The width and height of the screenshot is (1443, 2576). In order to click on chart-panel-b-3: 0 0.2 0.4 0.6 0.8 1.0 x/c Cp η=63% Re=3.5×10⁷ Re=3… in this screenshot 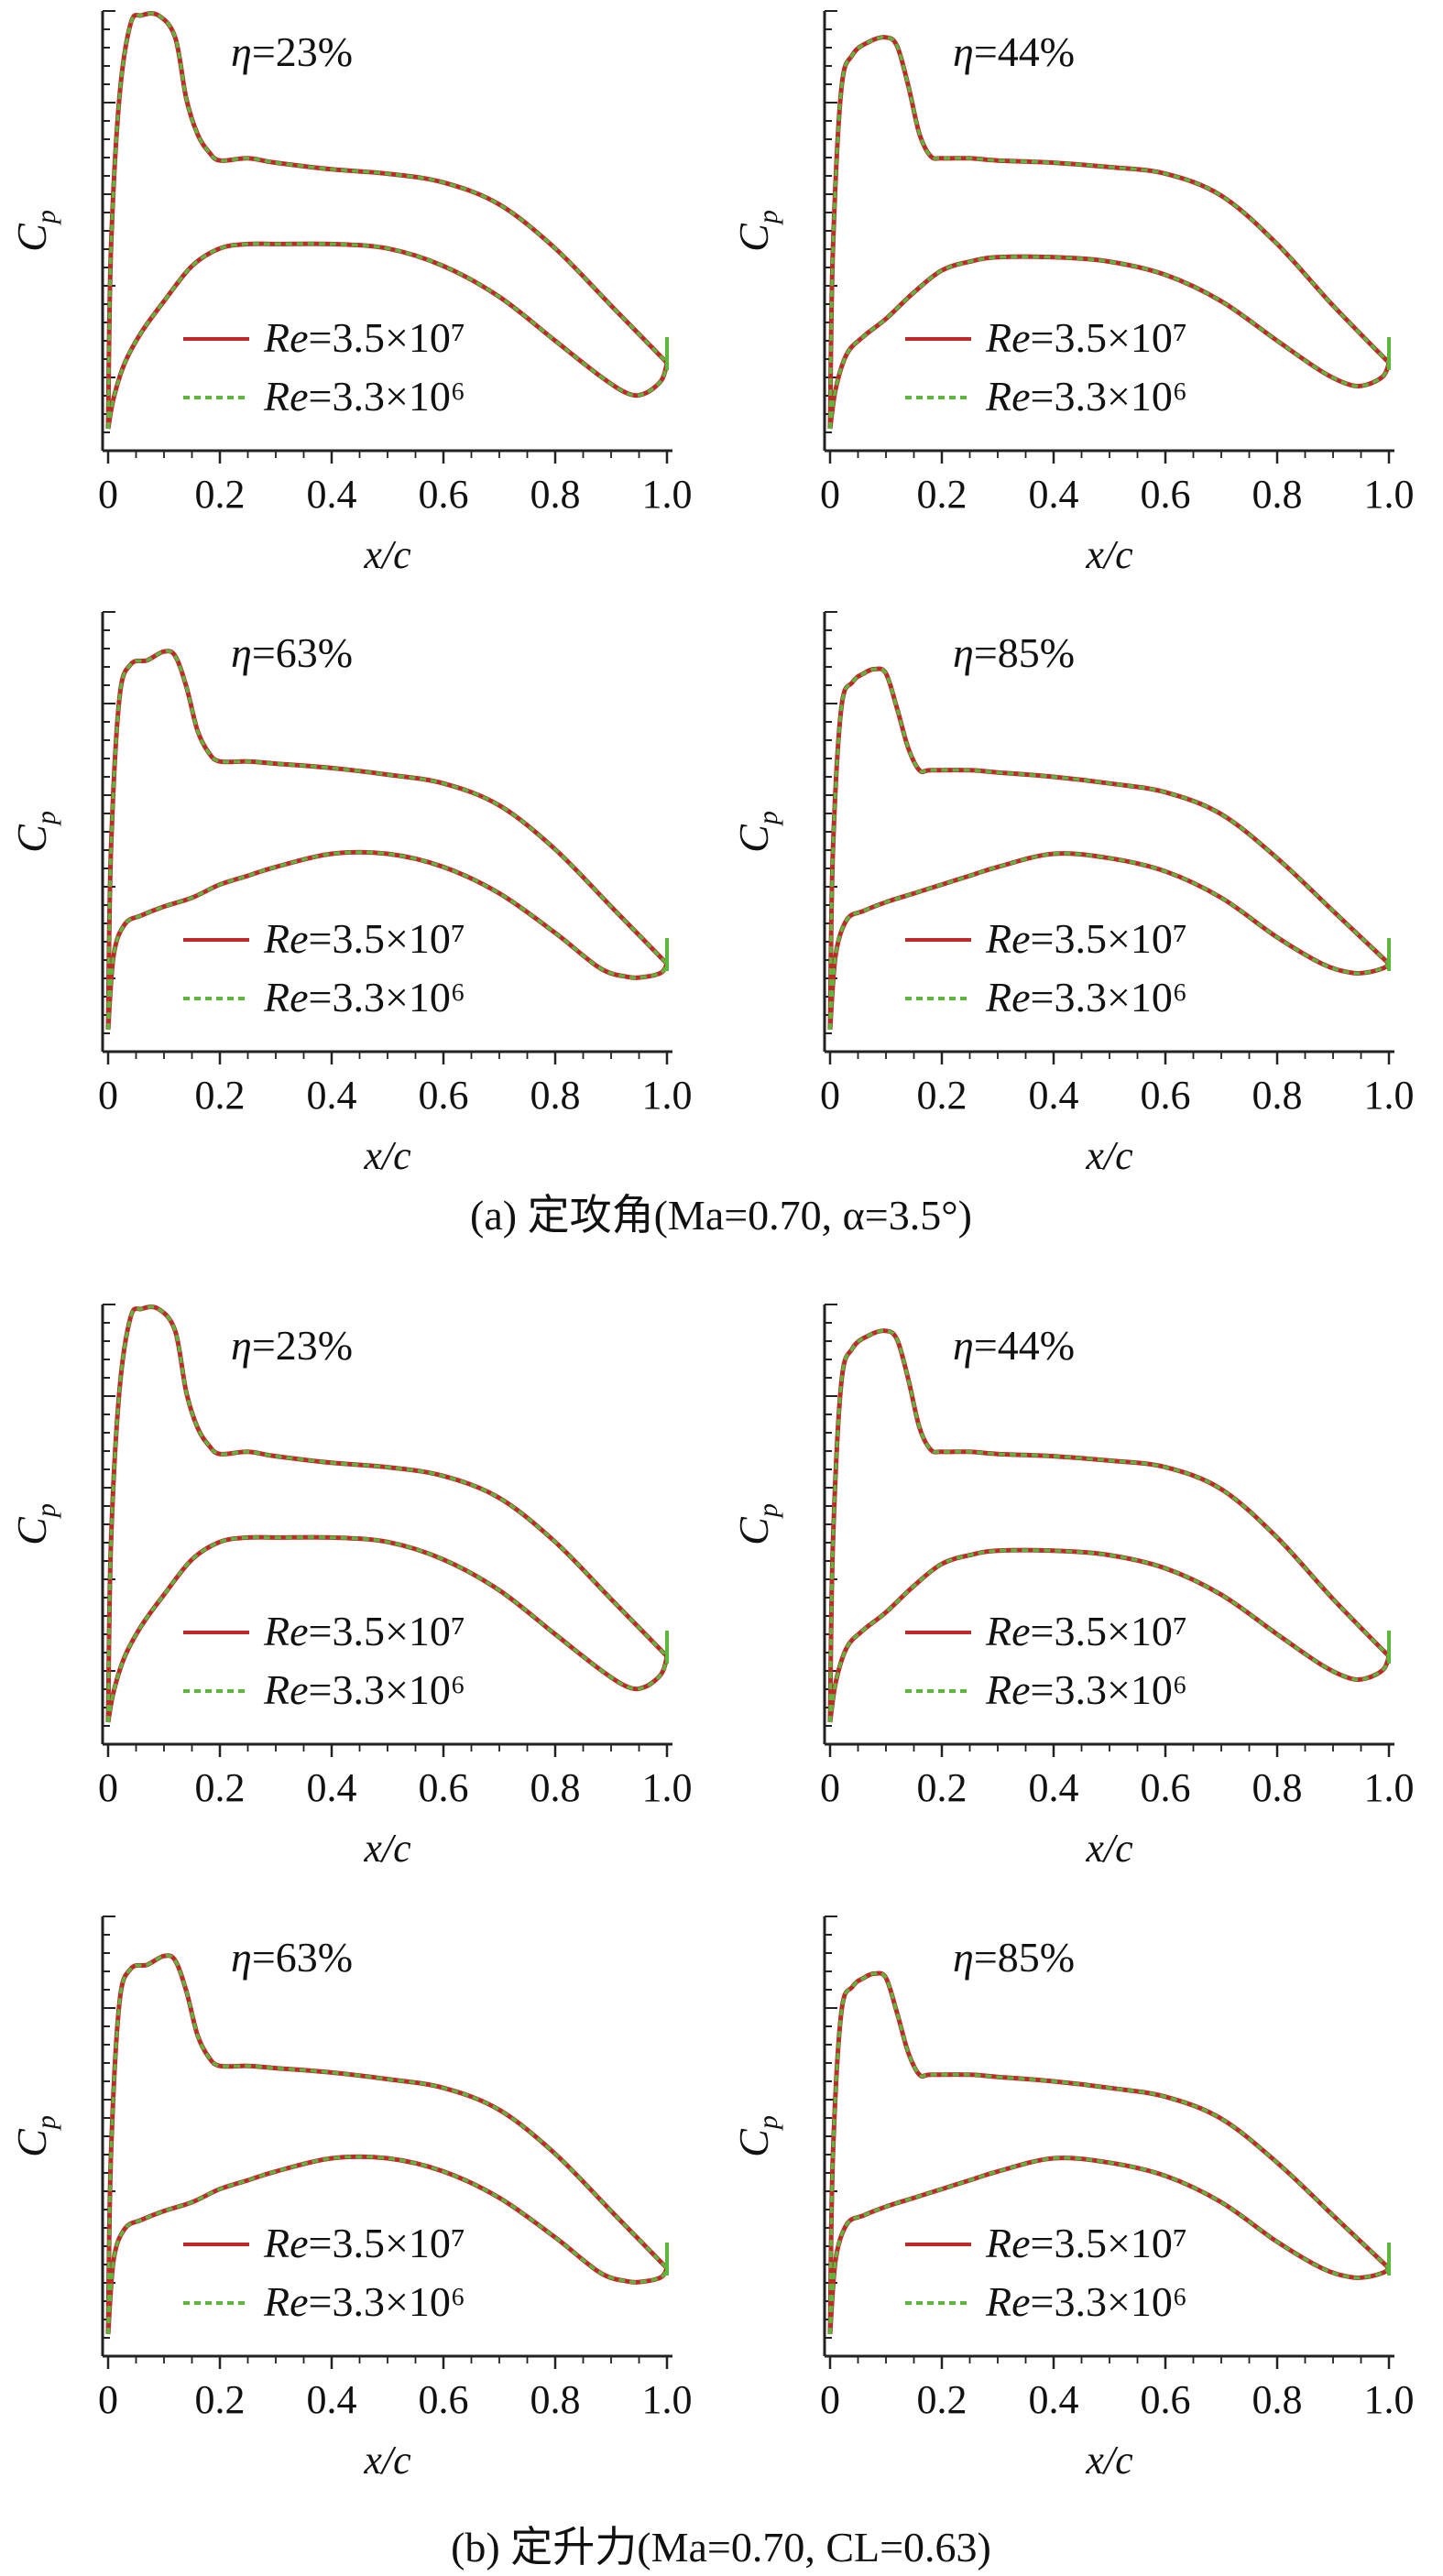, I will do `click(350, 2199)`.